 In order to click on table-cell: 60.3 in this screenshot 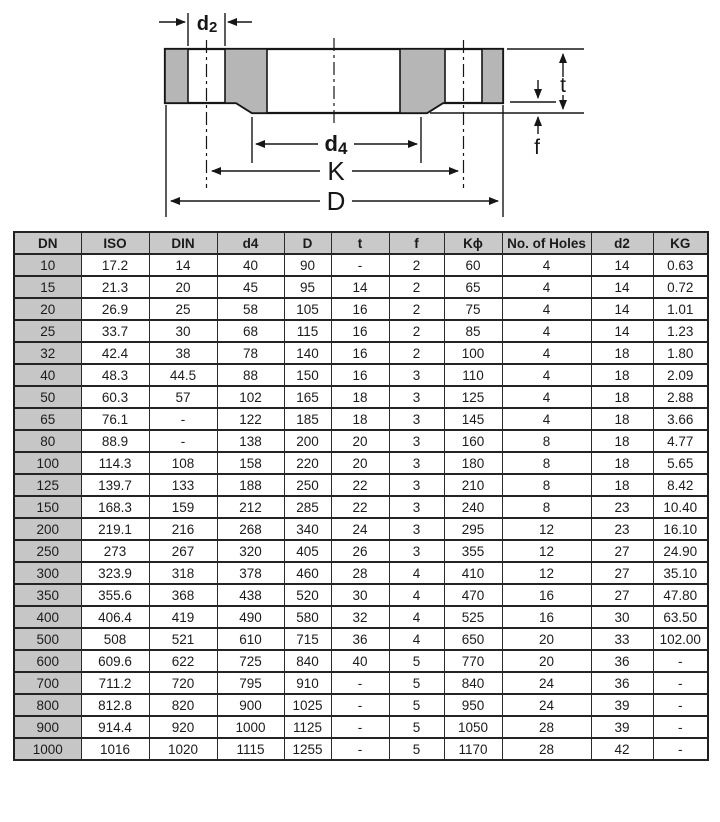, I will do `click(115, 397)`.